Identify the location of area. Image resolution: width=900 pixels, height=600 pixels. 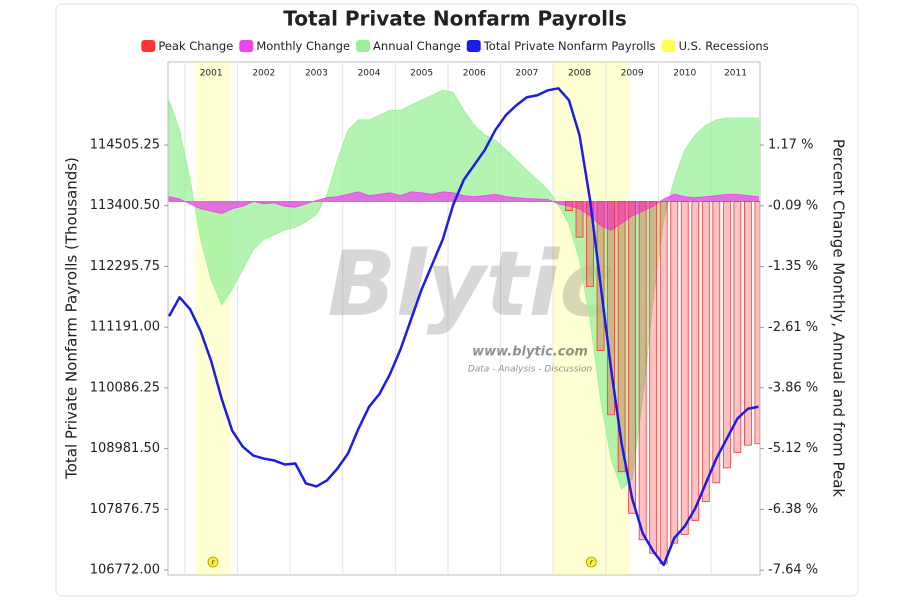
(463, 211).